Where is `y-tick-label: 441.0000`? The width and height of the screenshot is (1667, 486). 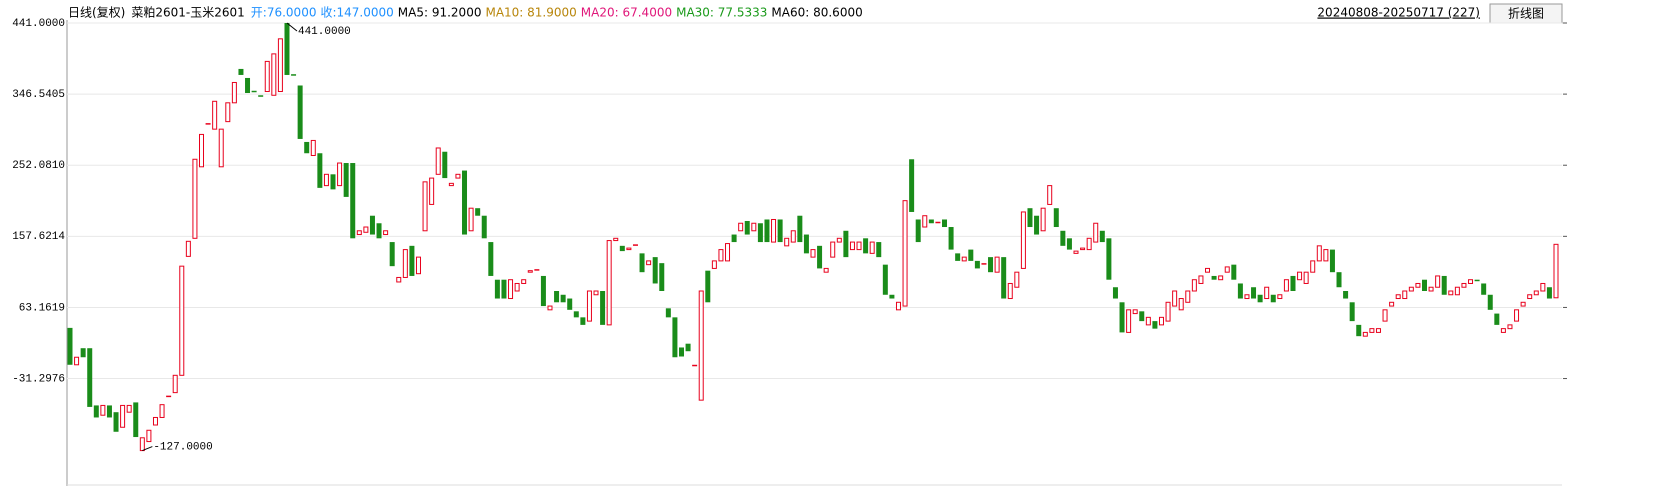
y-tick-label: 441.0000 is located at coordinates (38, 24).